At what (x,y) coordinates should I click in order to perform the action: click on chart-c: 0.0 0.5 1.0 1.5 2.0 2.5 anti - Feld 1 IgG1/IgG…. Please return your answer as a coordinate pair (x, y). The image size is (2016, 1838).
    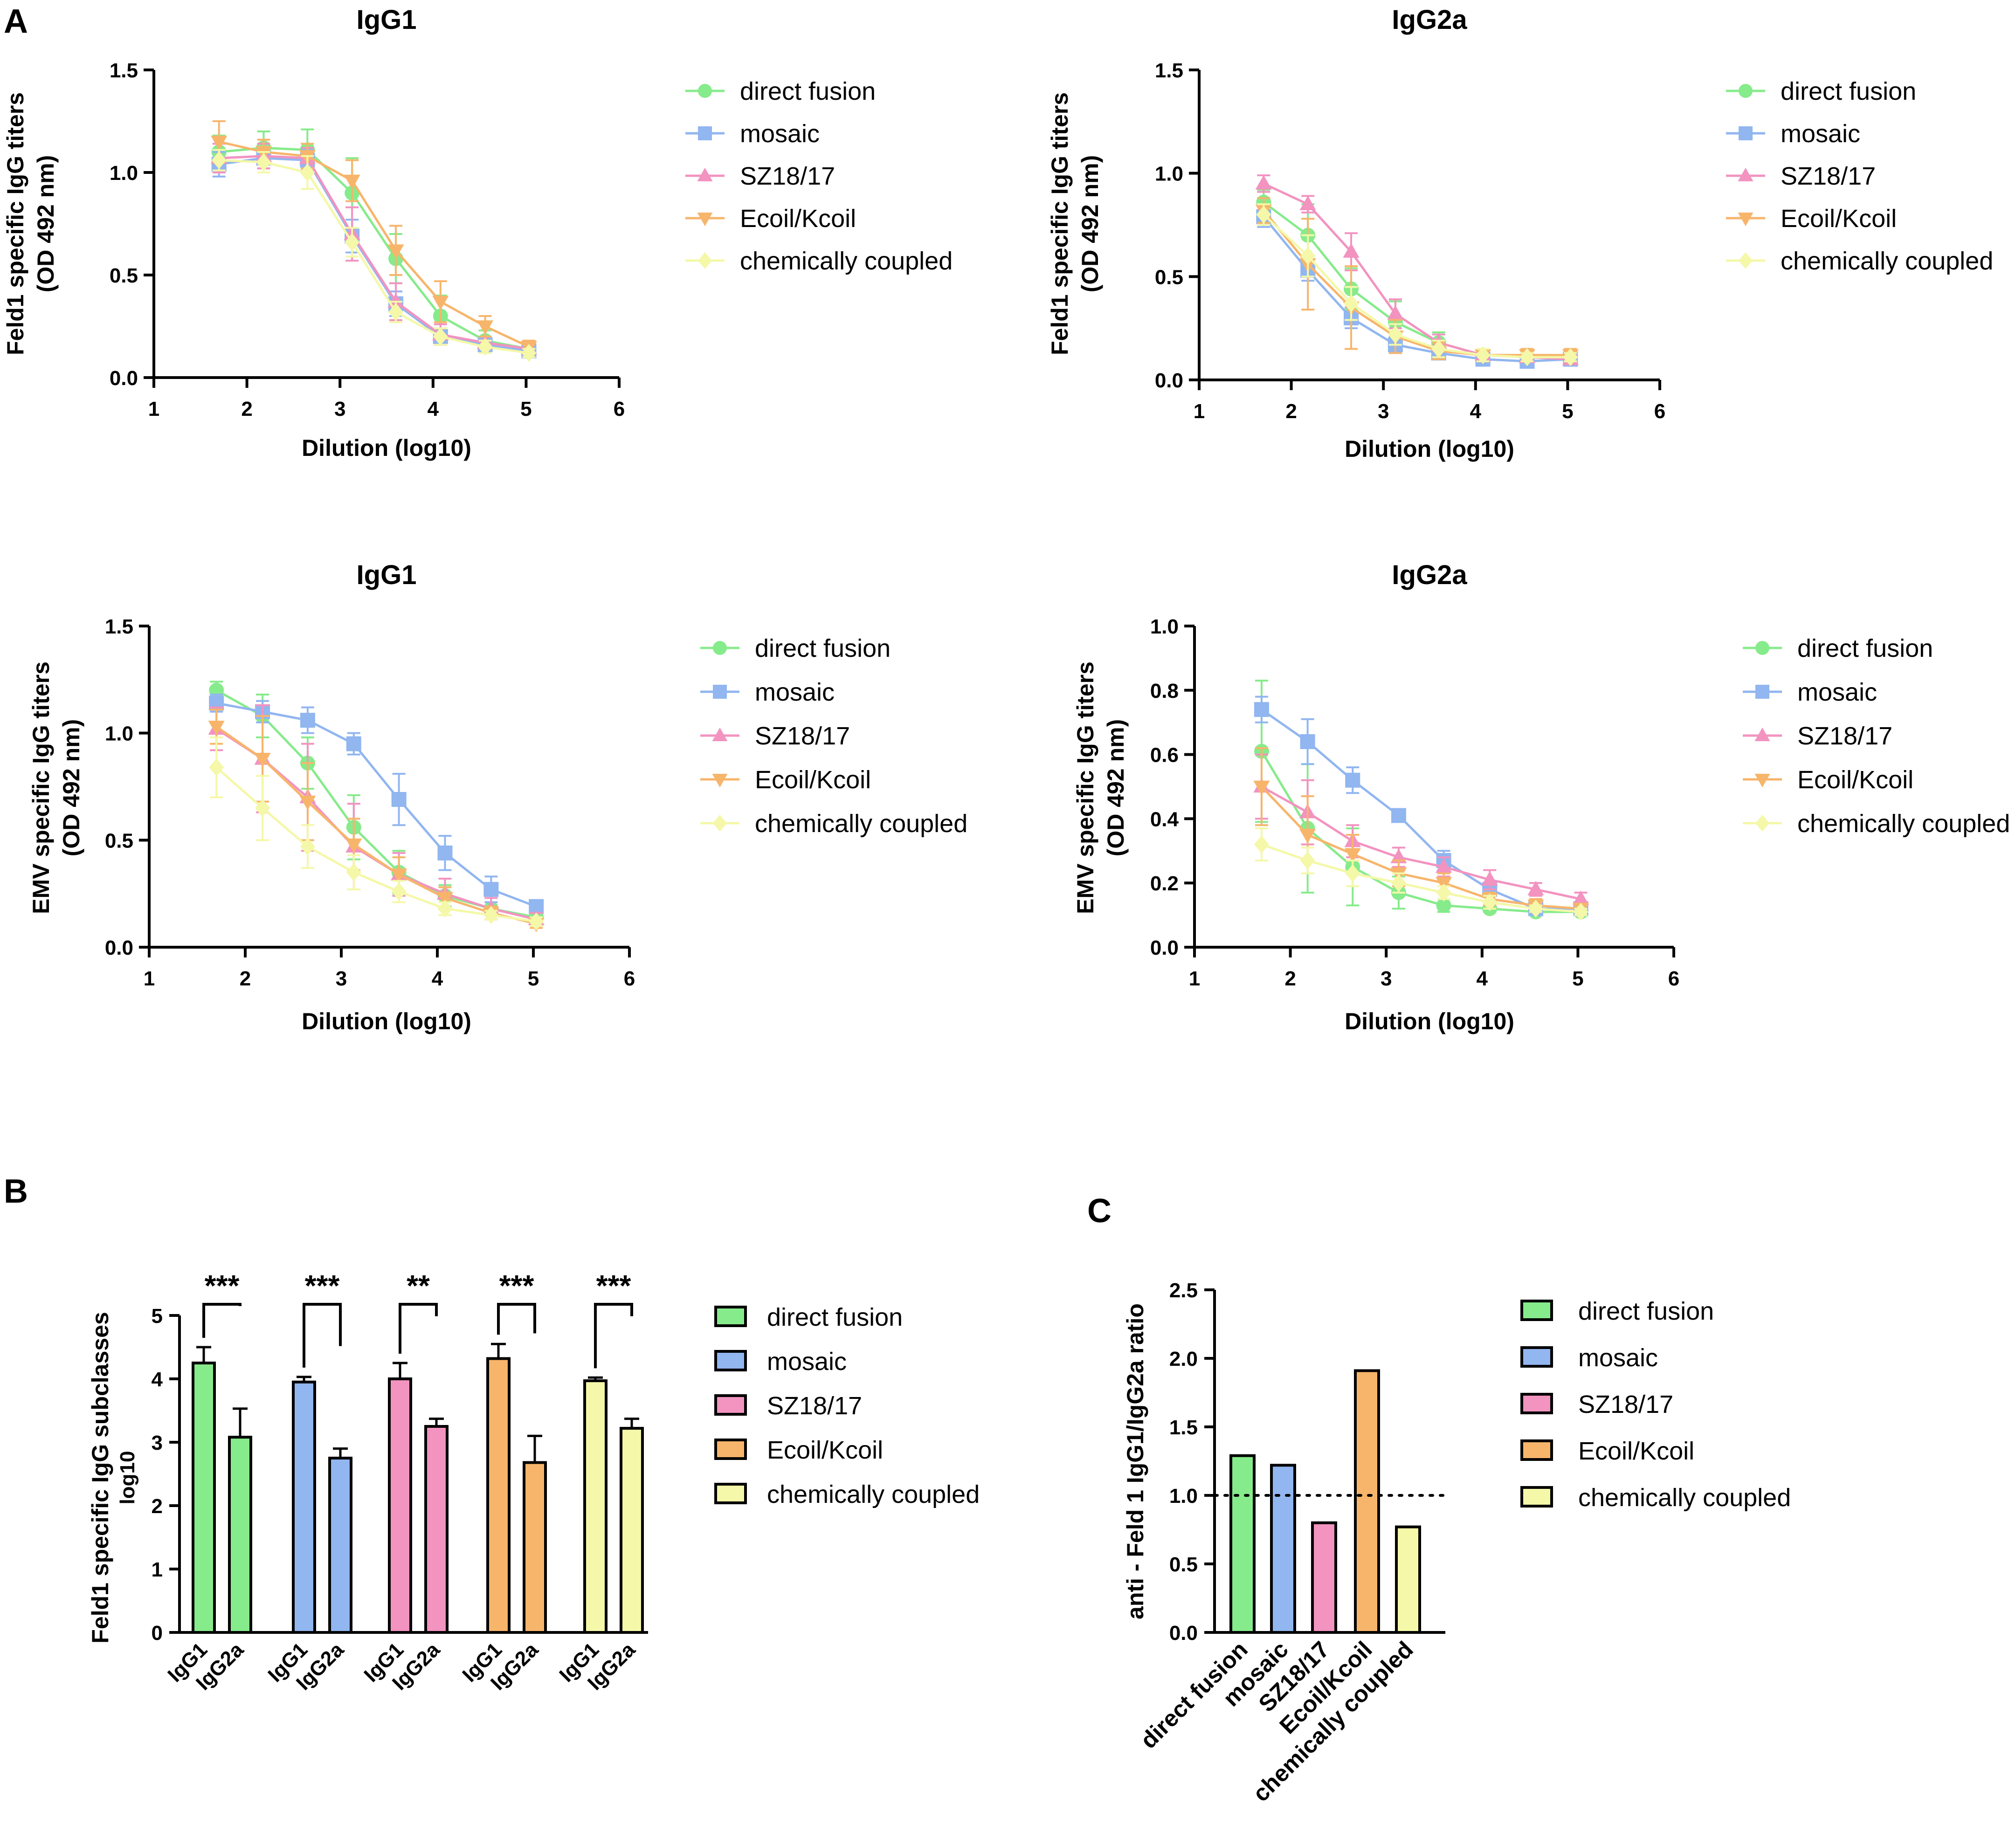
    Looking at the image, I should click on (1457, 1543).